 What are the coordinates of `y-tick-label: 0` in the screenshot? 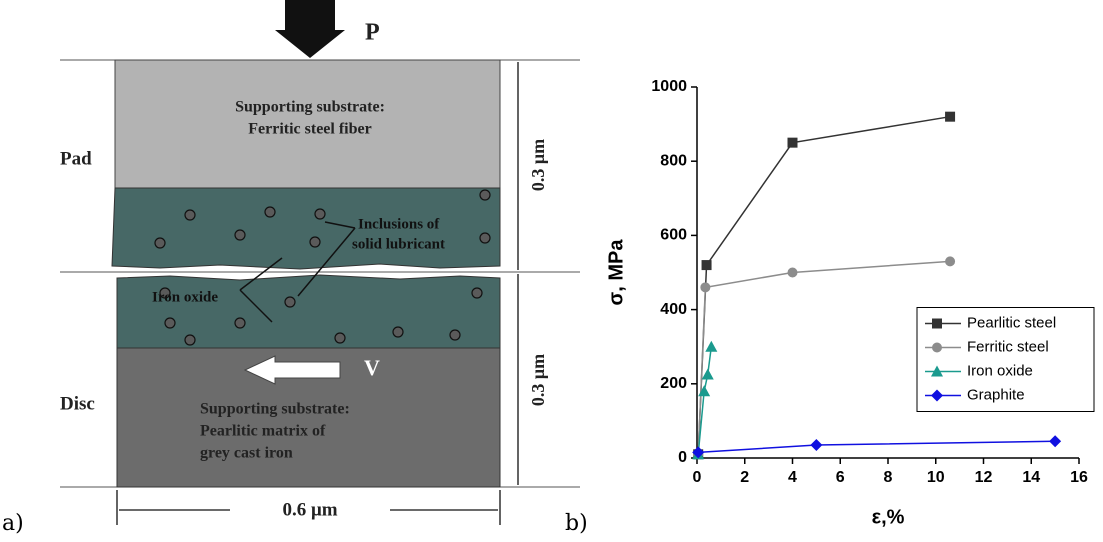 It's located at (682, 457).